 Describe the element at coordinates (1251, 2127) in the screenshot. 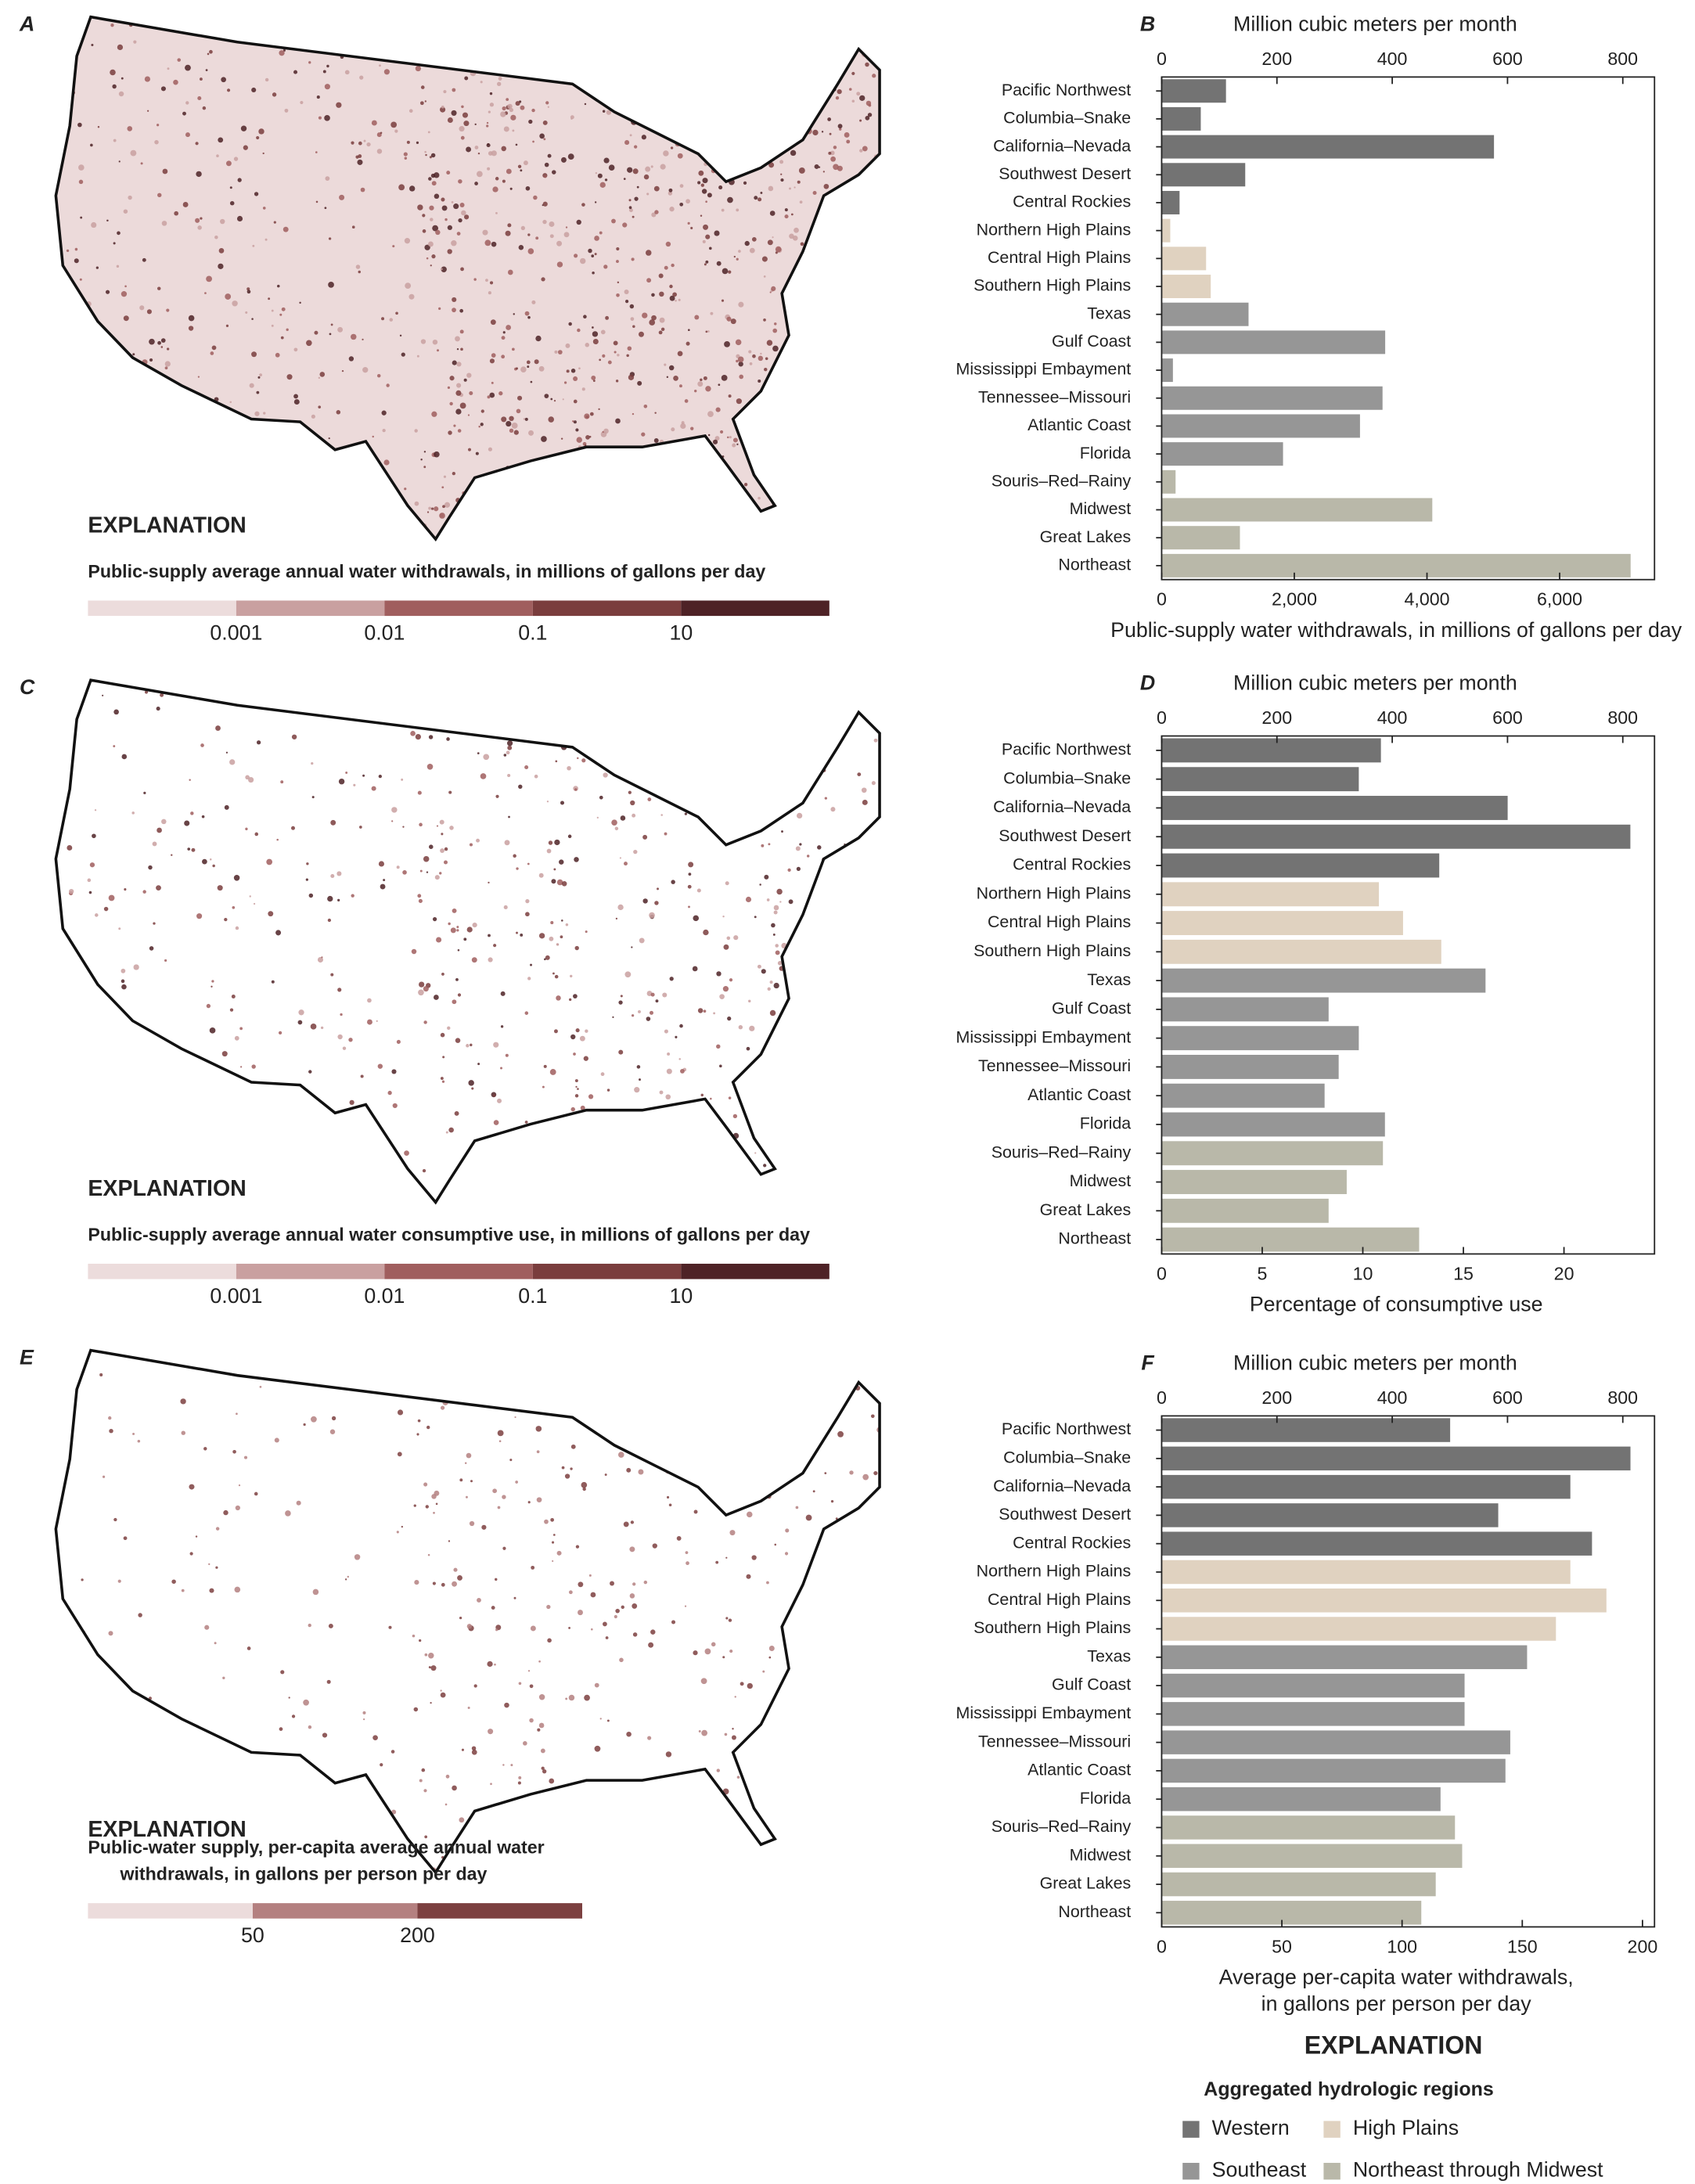

I see `legend-label: Western` at that location.